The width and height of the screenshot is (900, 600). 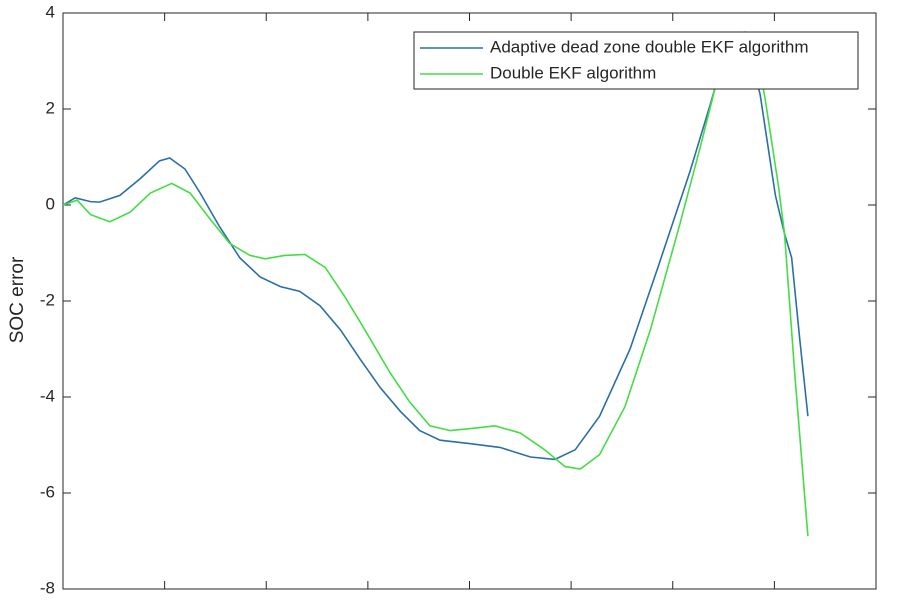 I want to click on y-tick-label: -6, so click(x=47, y=491).